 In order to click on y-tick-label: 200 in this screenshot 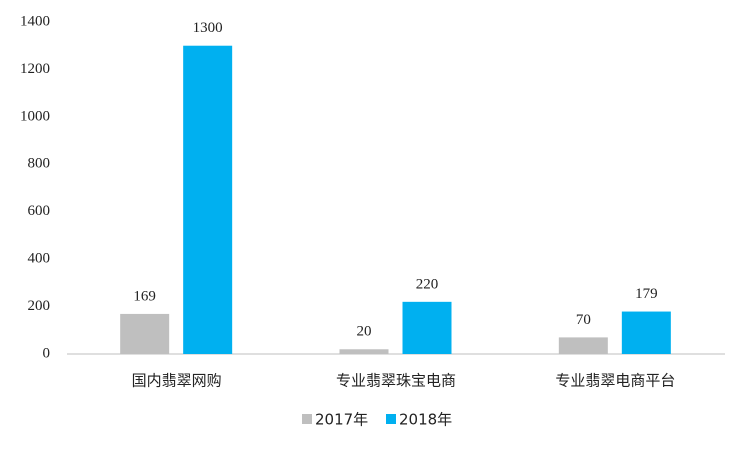, I will do `click(39, 306)`.